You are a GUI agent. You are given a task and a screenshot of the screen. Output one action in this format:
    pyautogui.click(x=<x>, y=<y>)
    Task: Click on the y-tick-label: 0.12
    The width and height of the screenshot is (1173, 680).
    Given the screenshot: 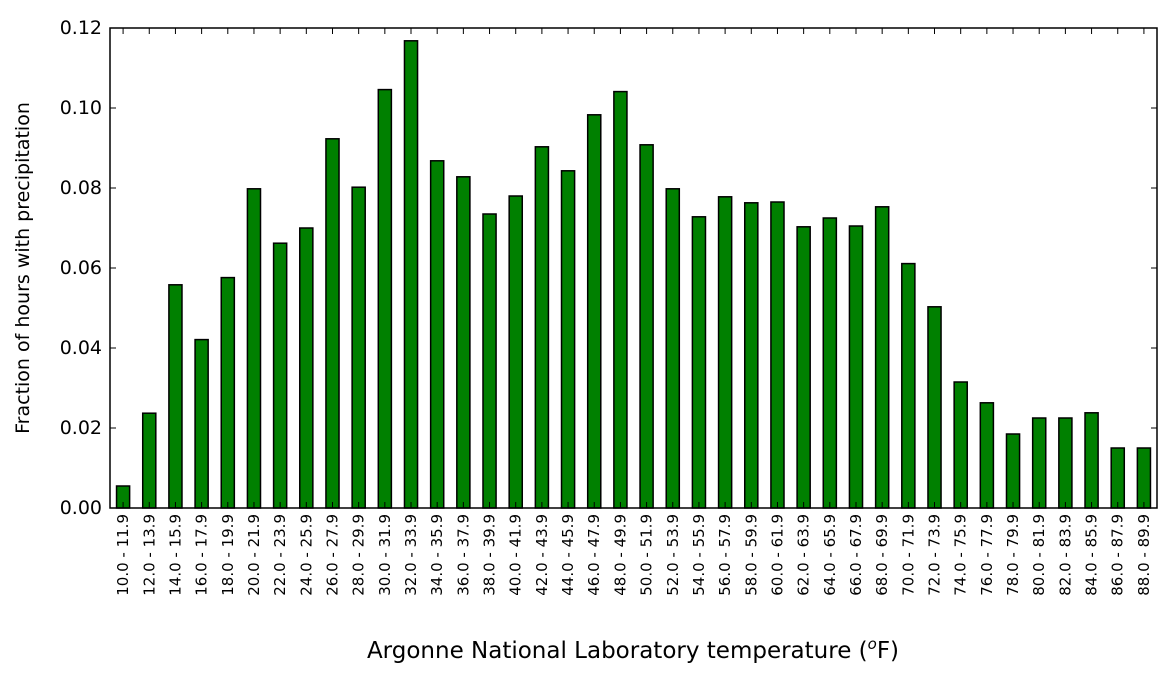 What is the action you would take?
    pyautogui.click(x=81, y=28)
    